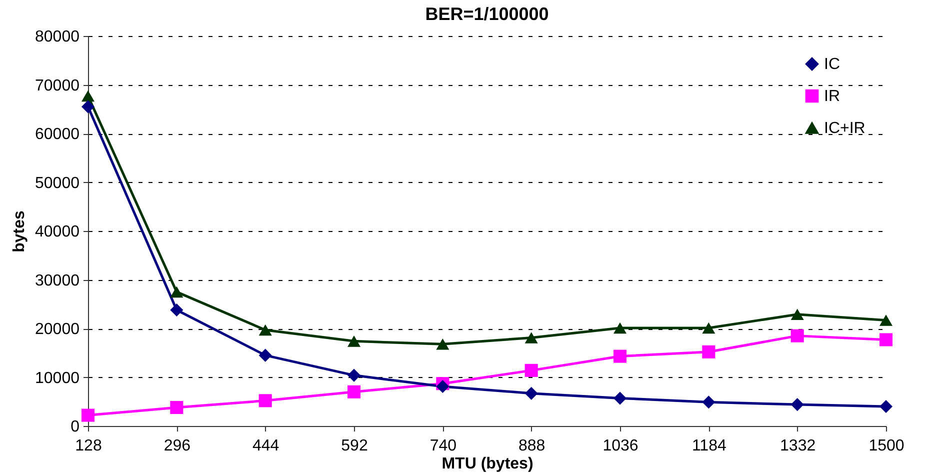 The image size is (938, 475). I want to click on x-axis-title: MTU (bytes), so click(488, 464).